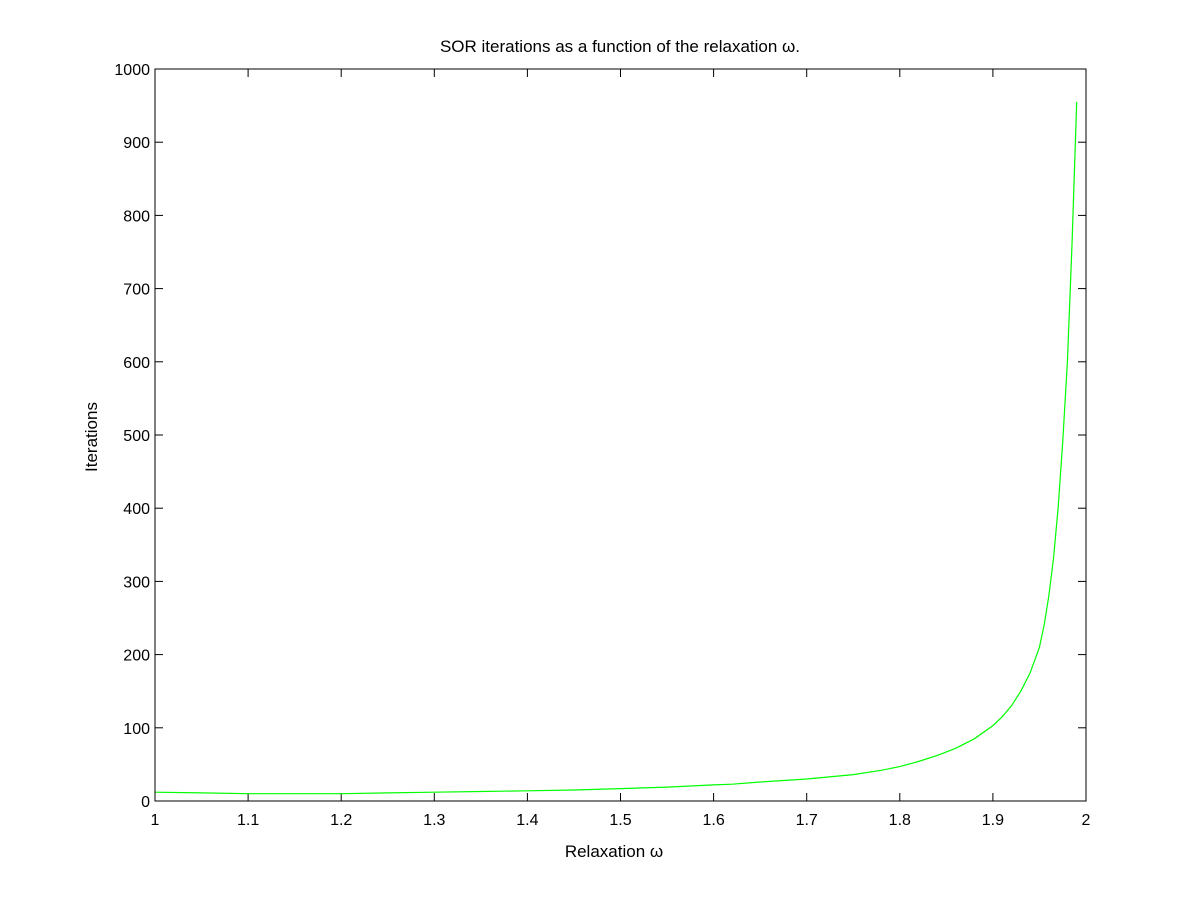  What do you see at coordinates (807, 820) in the screenshot?
I see `x-tick-label: 1.7` at bounding box center [807, 820].